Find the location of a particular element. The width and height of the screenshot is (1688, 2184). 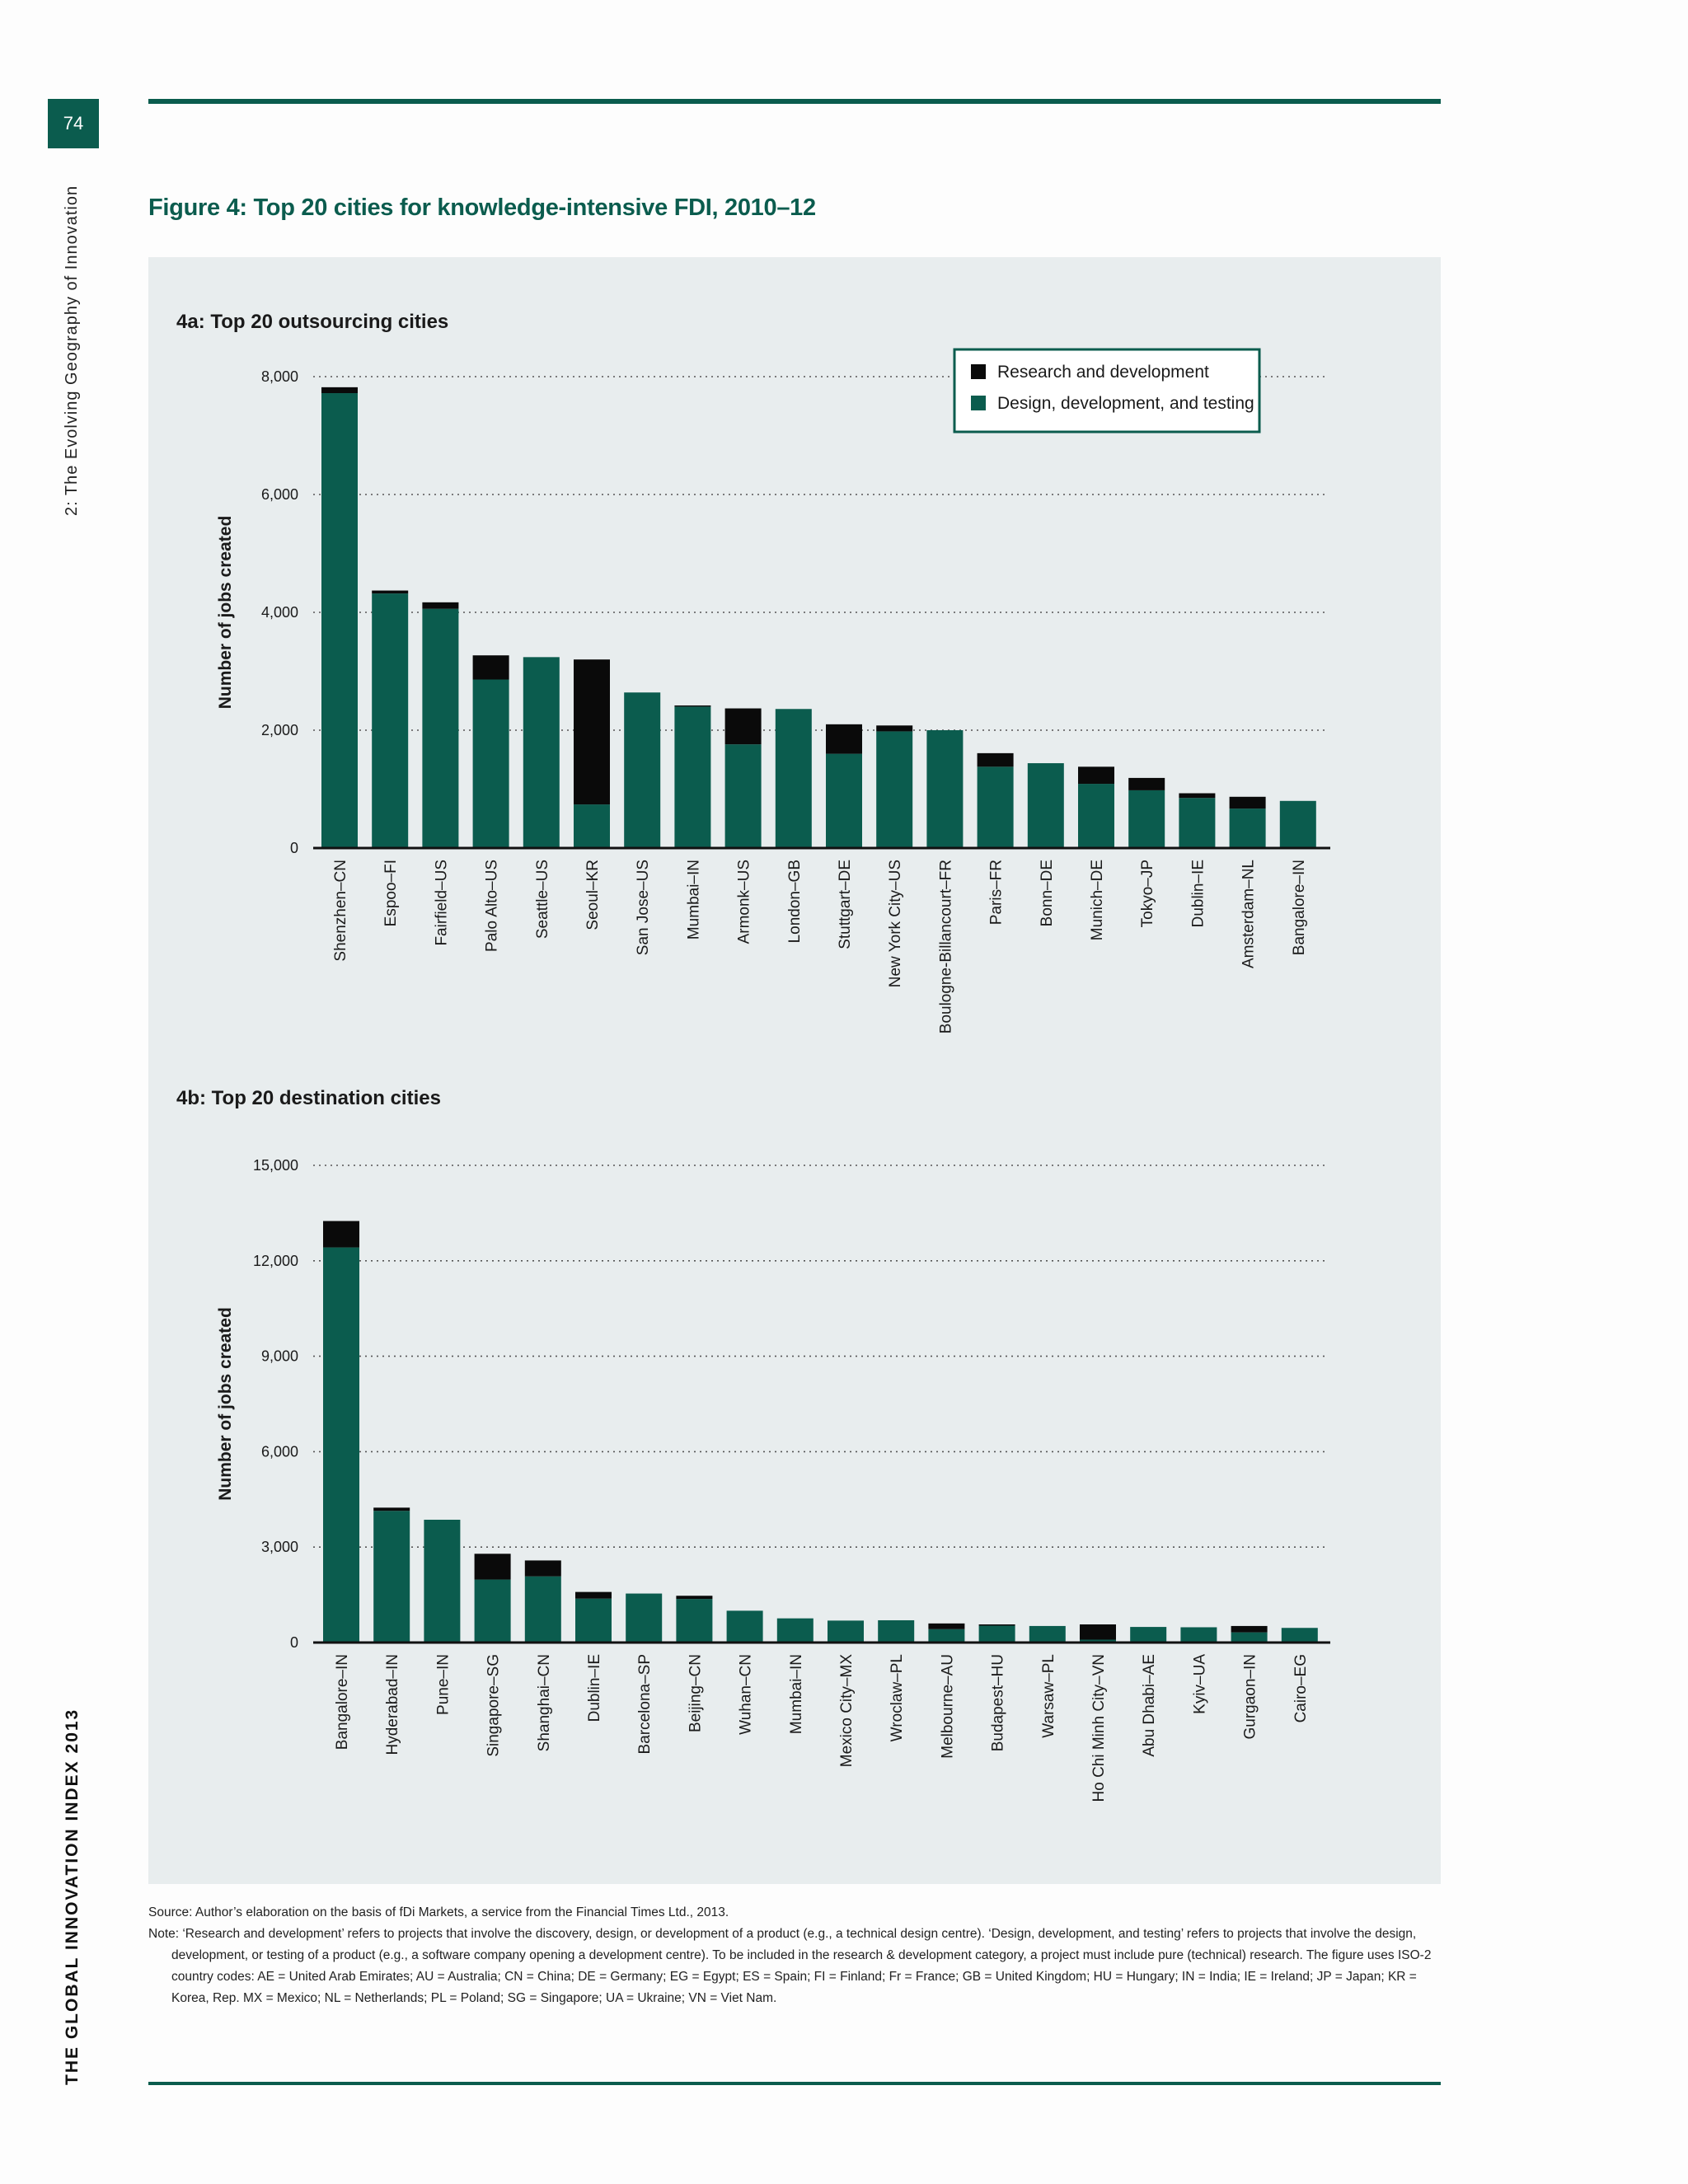

x-tick-label: Mumbai–IN is located at coordinates (694, 900).